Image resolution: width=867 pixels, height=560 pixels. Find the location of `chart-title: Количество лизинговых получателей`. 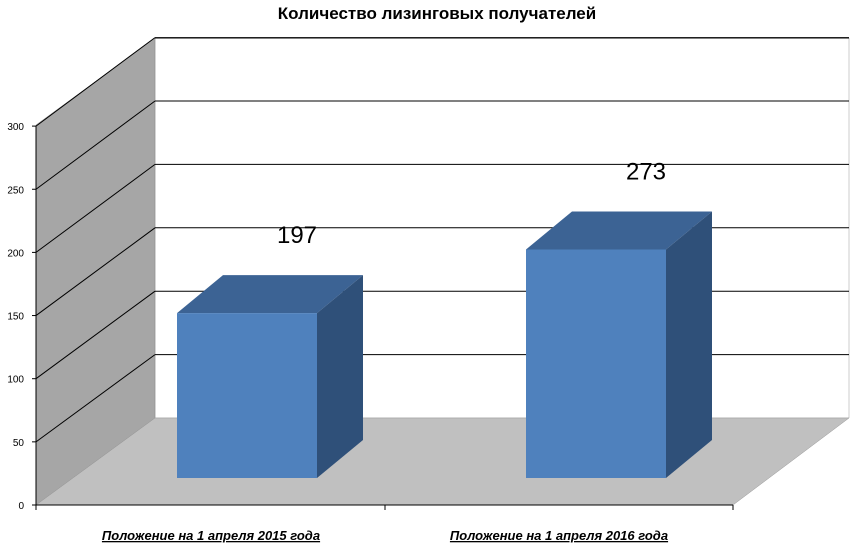

chart-title: Количество лизинговых получателей is located at coordinates (437, 13).